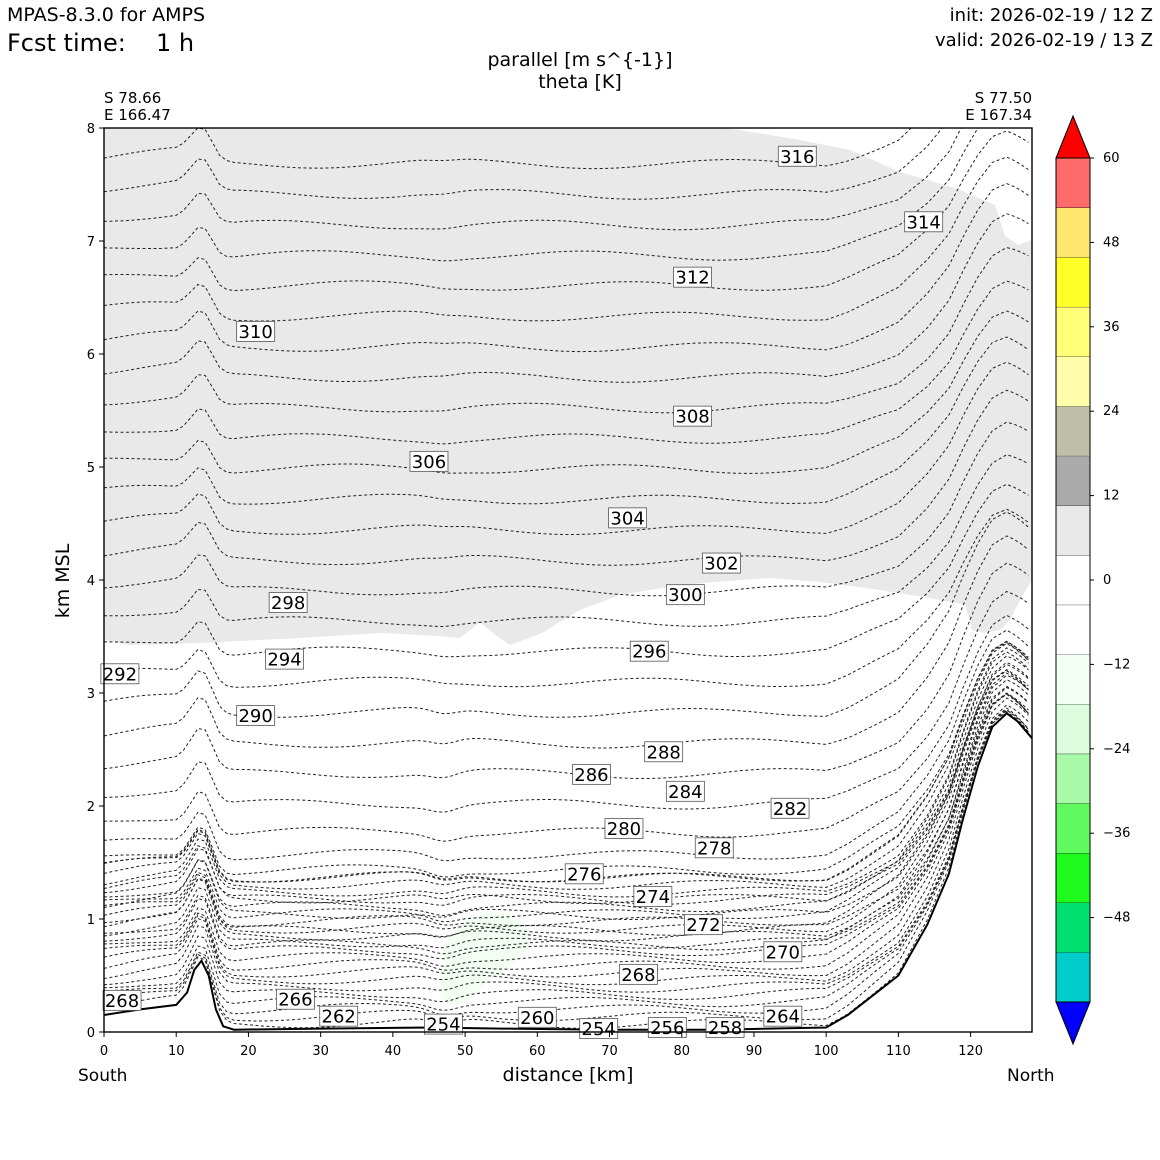 This screenshot has width=1160, height=1160. What do you see at coordinates (998, 115) in the screenshot?
I see `right-end-lon: E 167.34` at bounding box center [998, 115].